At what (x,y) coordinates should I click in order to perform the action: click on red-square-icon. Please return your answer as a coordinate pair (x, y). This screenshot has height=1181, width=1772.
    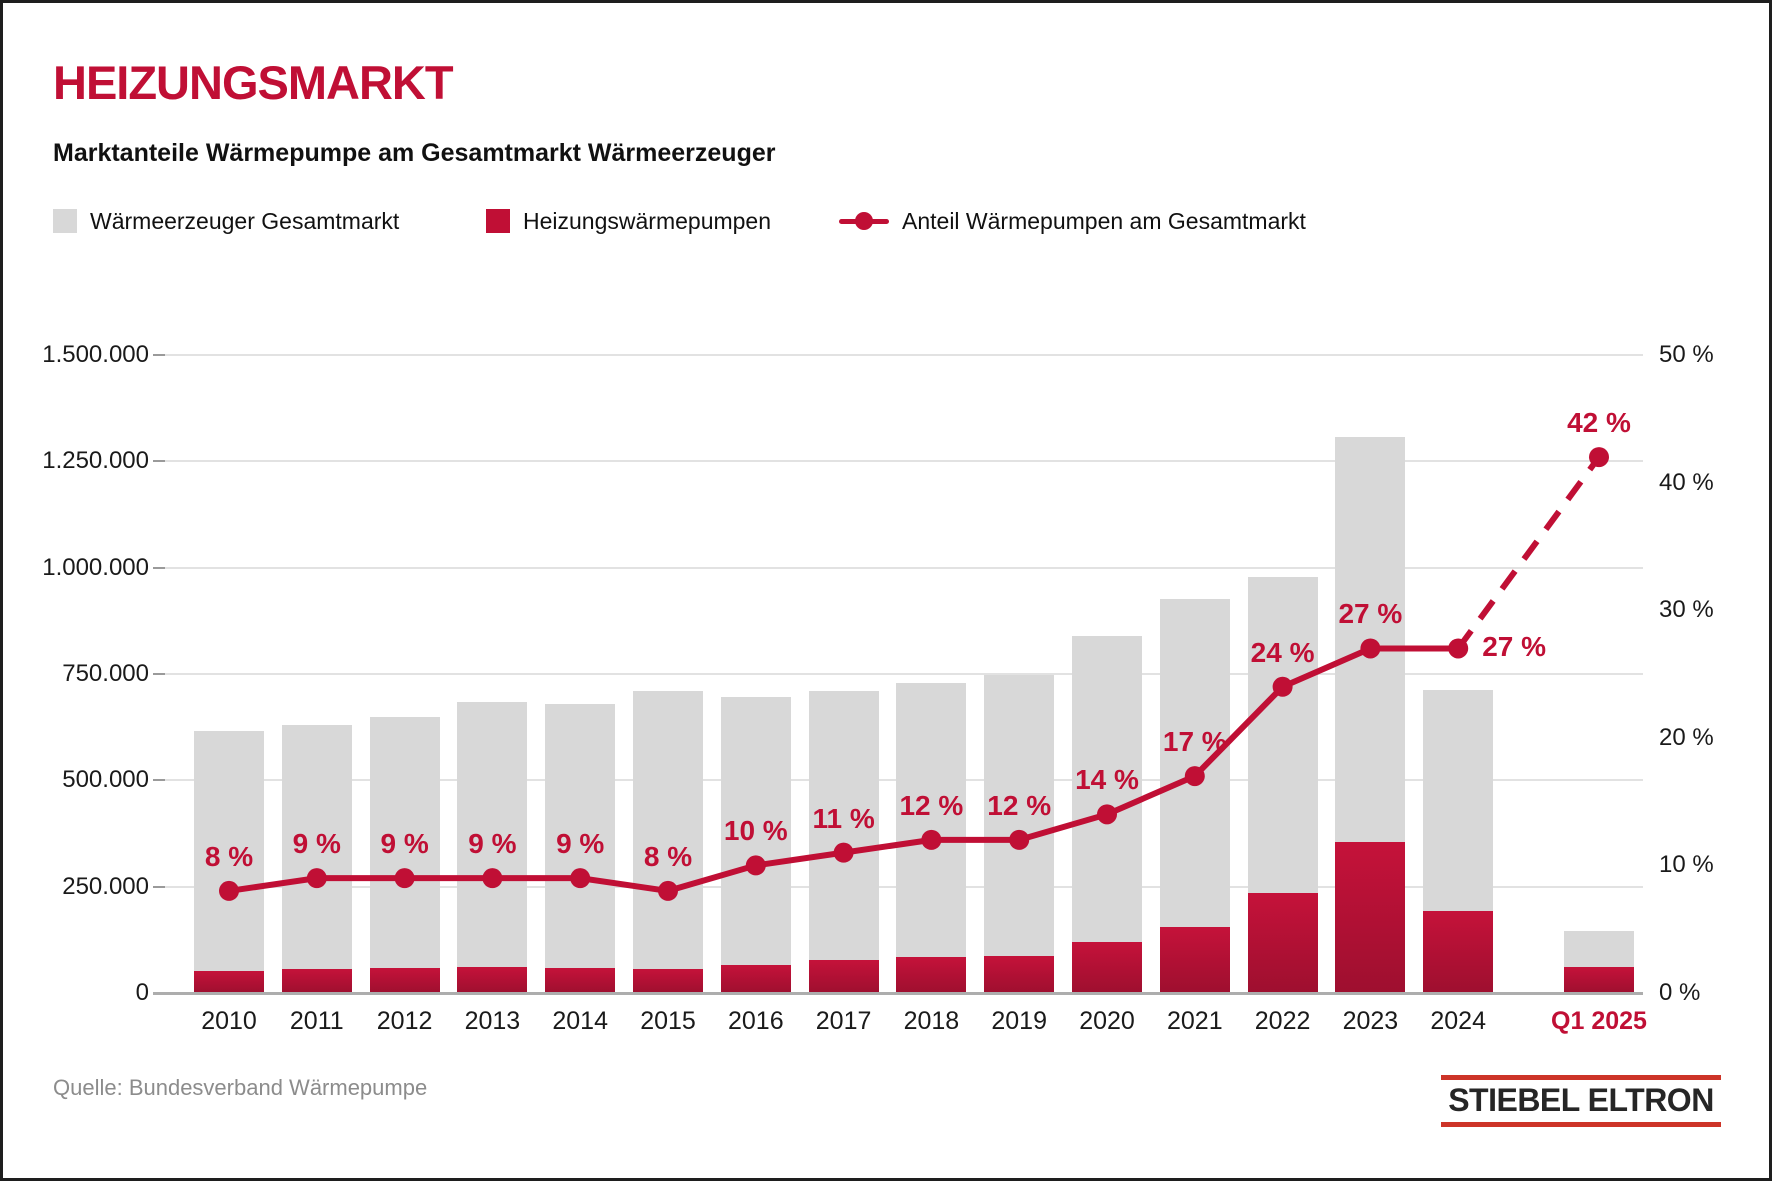
    Looking at the image, I should click on (498, 221).